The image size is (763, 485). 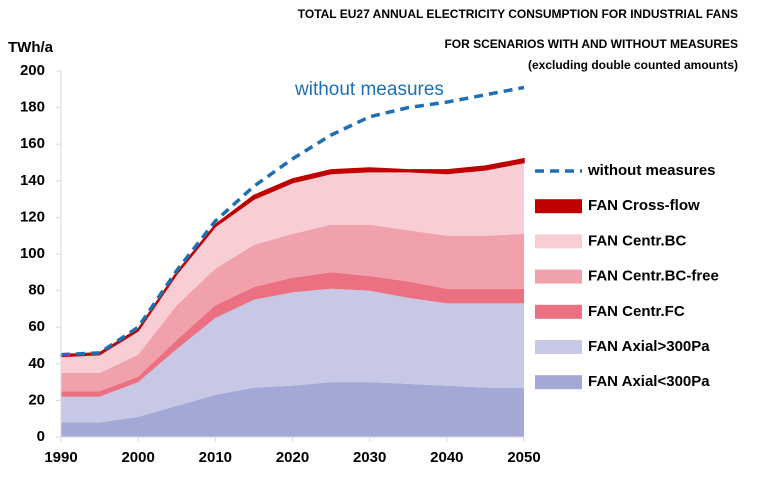 I want to click on x-tick-label: 2010, so click(x=215, y=457).